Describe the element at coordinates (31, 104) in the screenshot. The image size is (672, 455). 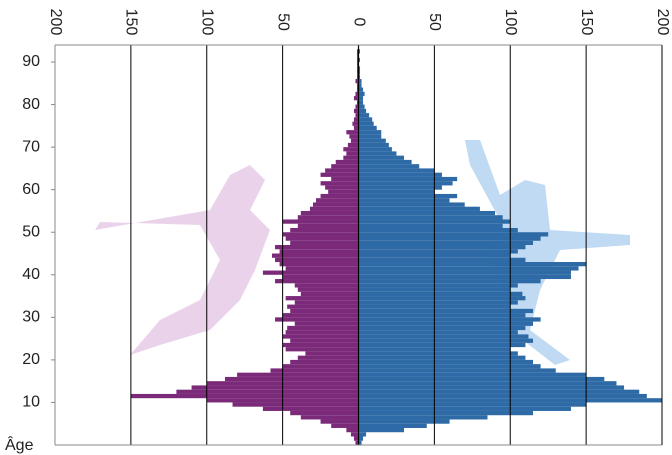
I see `y-tick-label: 80` at that location.